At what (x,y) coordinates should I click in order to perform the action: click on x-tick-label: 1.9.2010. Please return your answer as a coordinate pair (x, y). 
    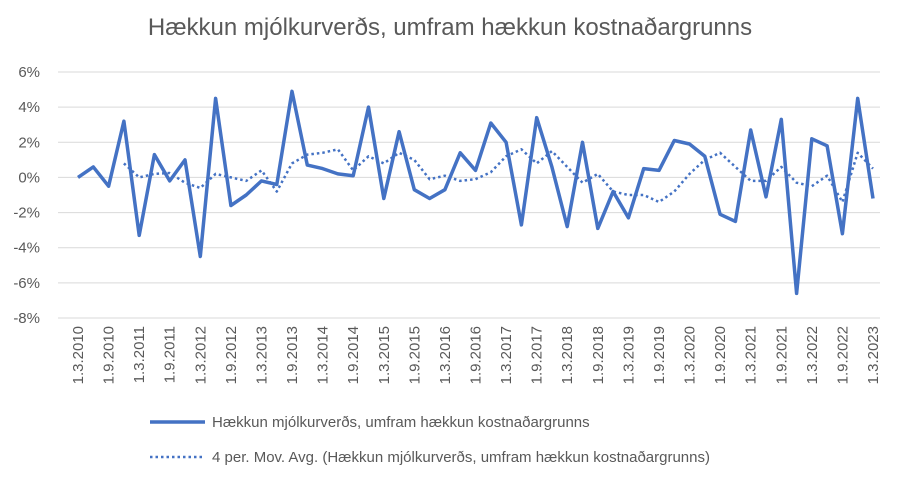
    Looking at the image, I should click on (109, 355).